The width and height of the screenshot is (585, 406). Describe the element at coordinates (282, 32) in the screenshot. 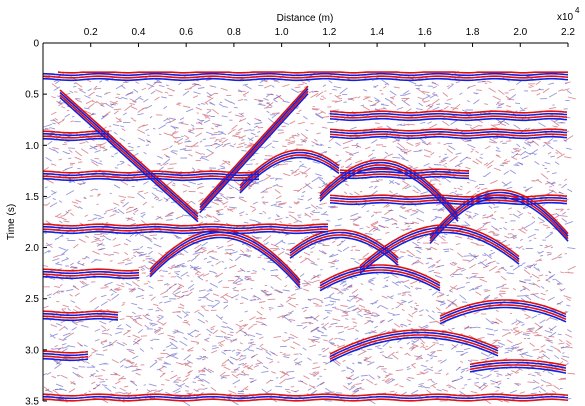

I see `x-tick-label: 1.0` at that location.